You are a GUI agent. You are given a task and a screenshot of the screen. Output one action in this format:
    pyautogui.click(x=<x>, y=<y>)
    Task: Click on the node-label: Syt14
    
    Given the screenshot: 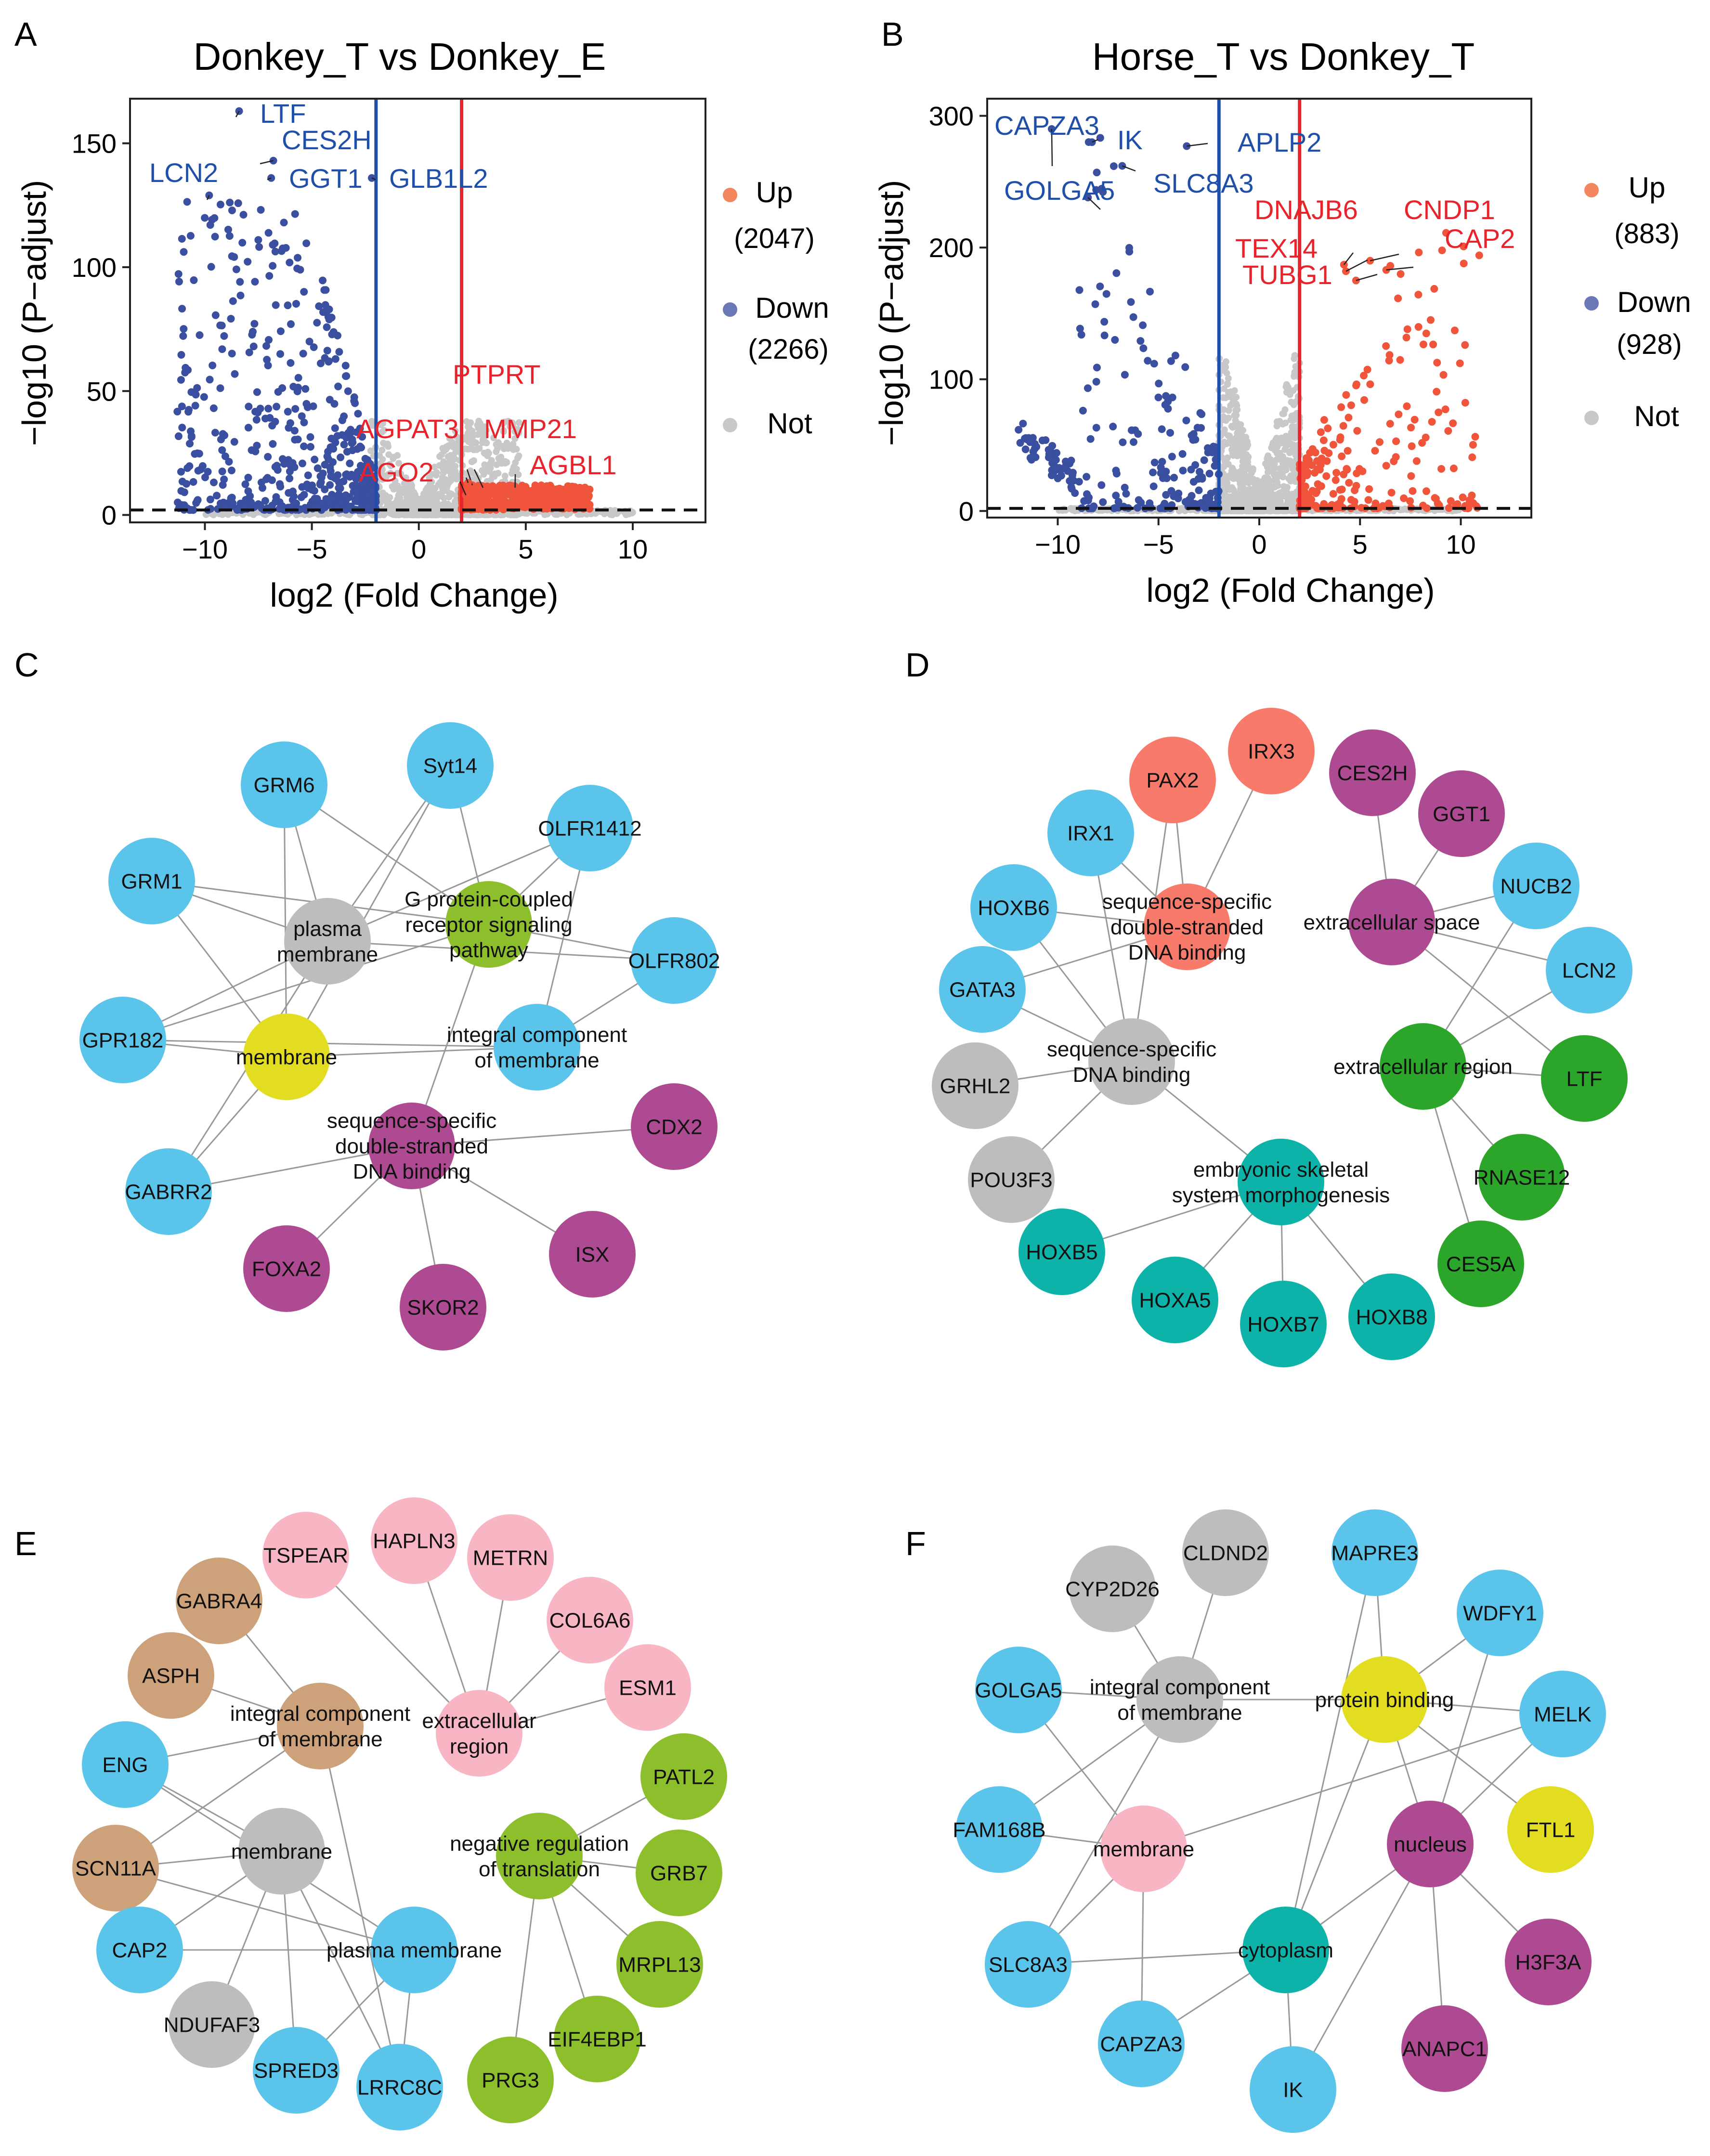 What is the action you would take?
    pyautogui.click(x=450, y=766)
    